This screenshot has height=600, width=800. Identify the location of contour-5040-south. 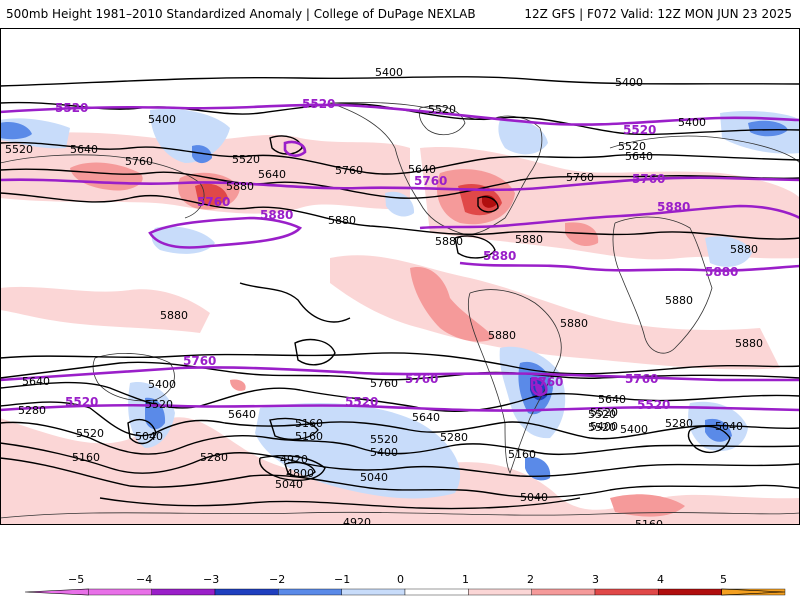
(340, 503).